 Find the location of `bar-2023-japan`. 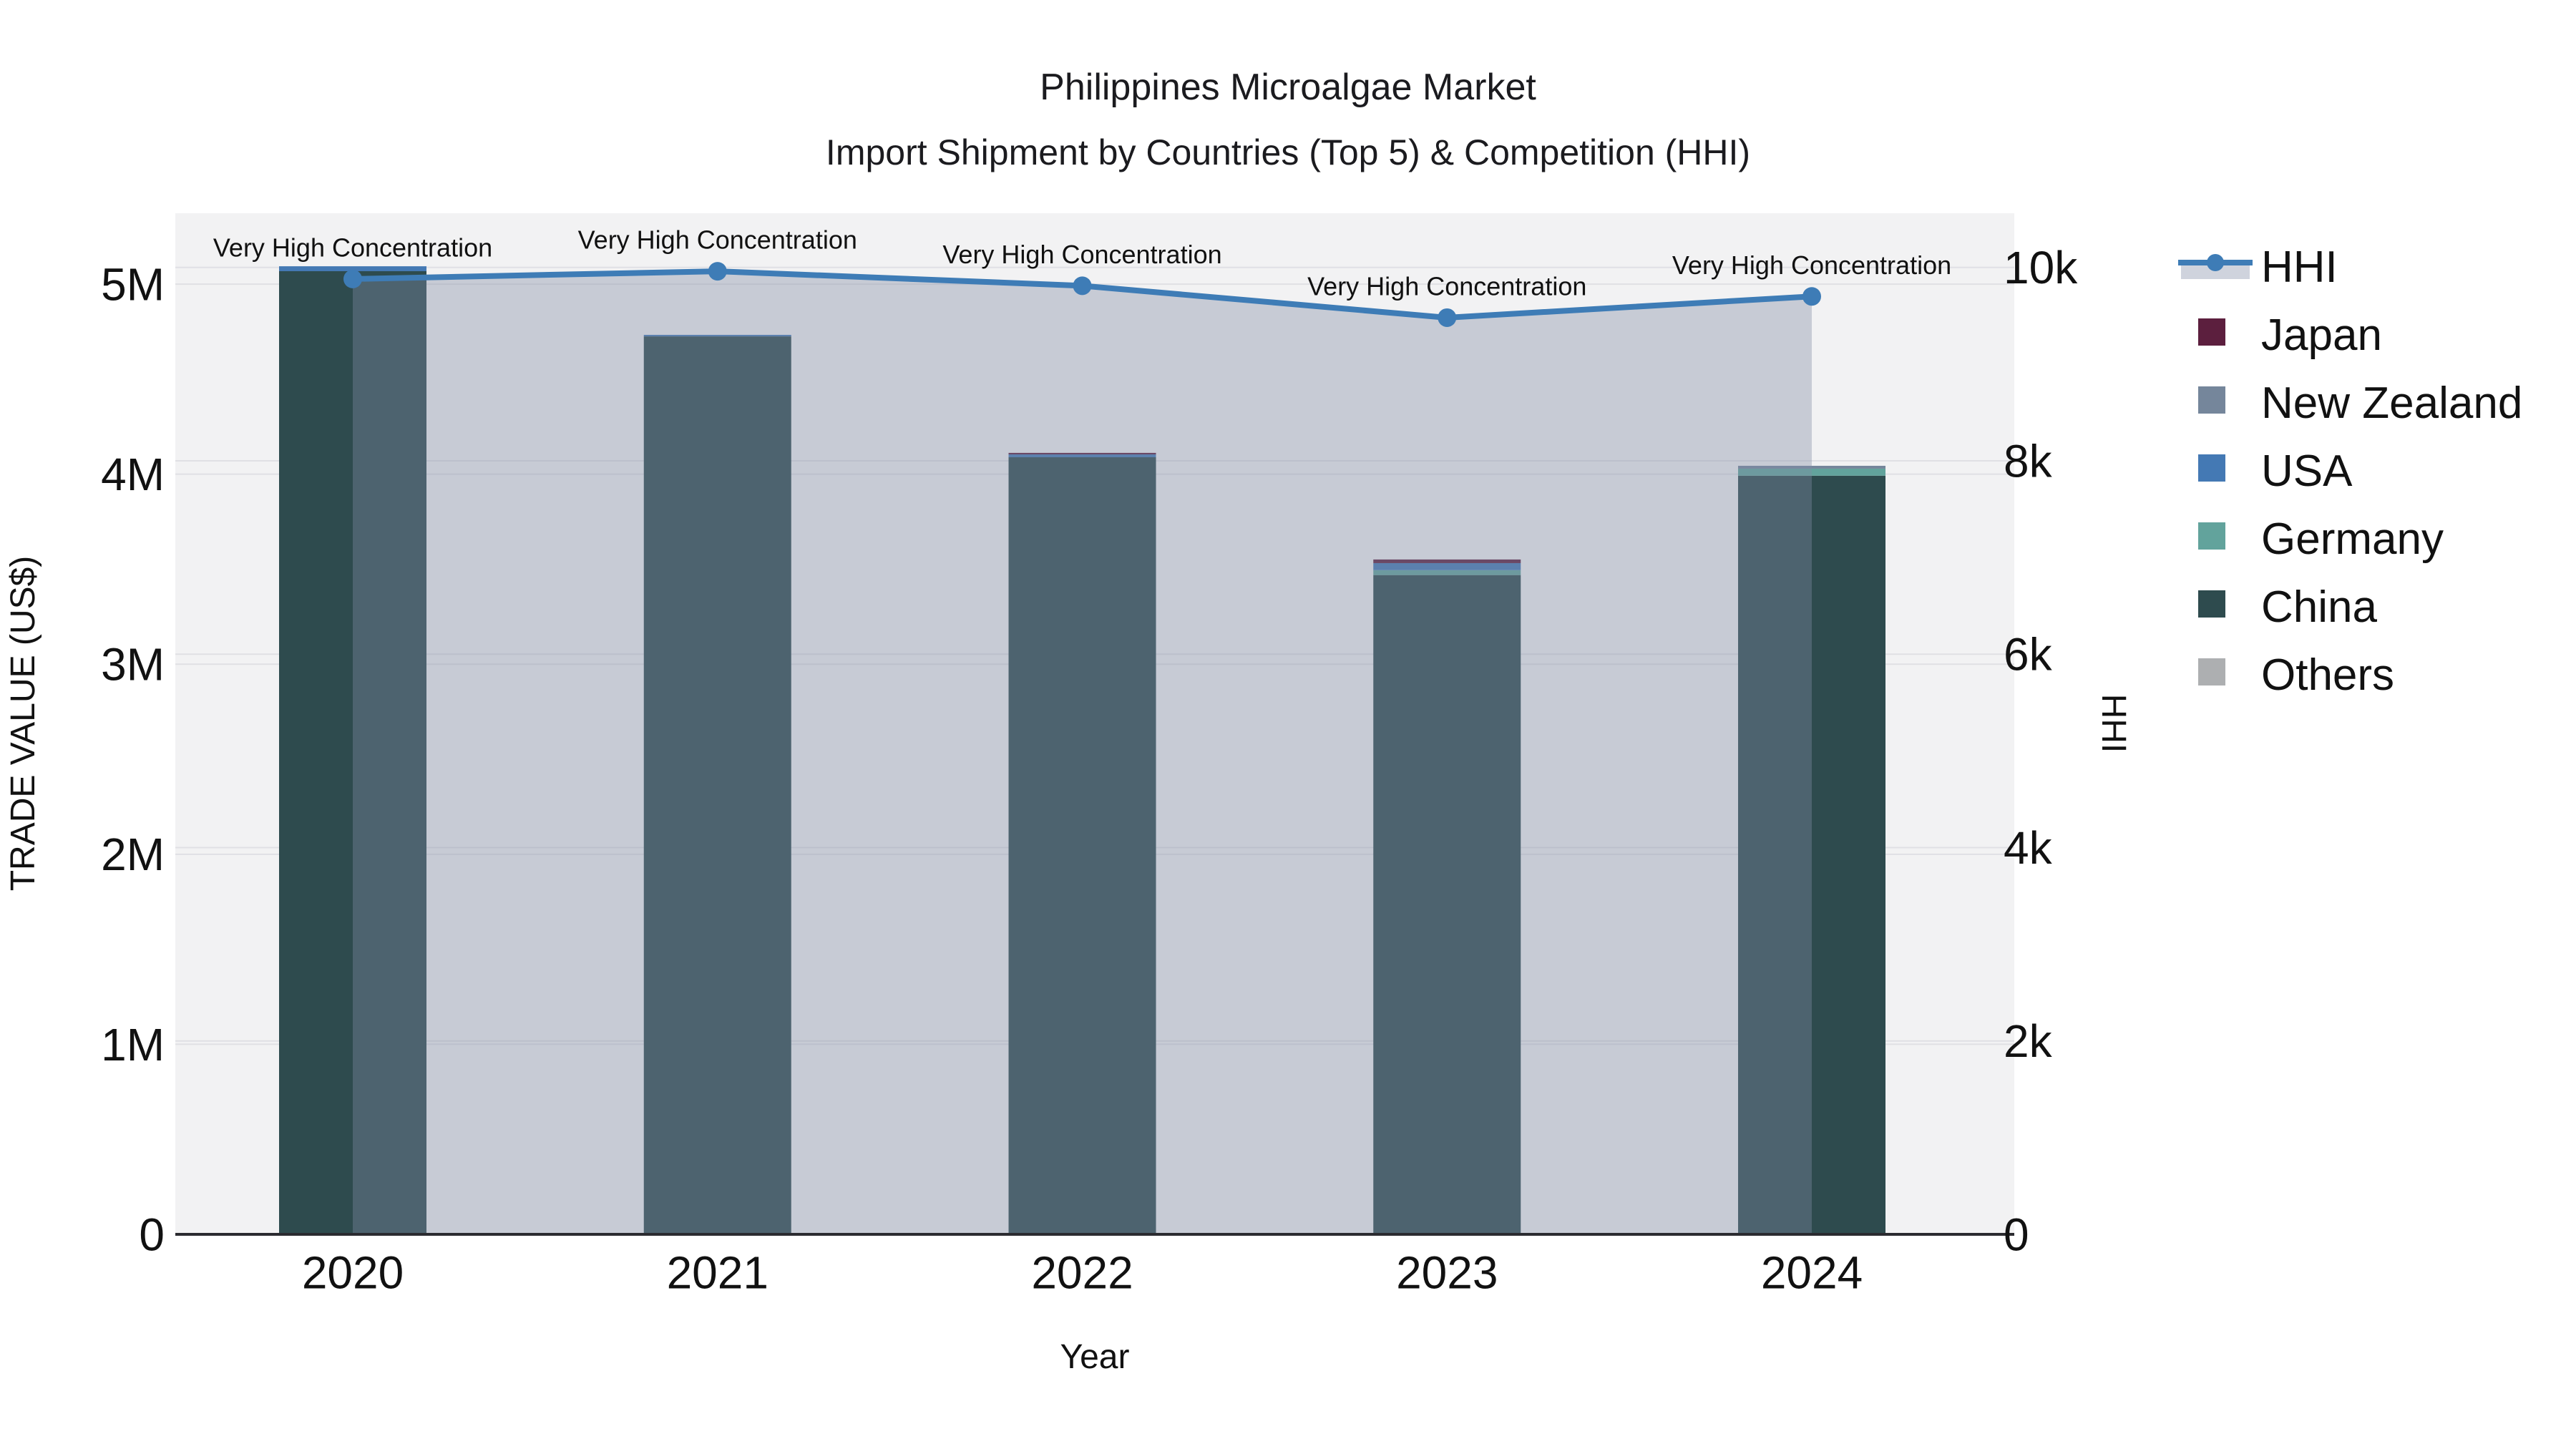

bar-2023-japan is located at coordinates (1447, 561).